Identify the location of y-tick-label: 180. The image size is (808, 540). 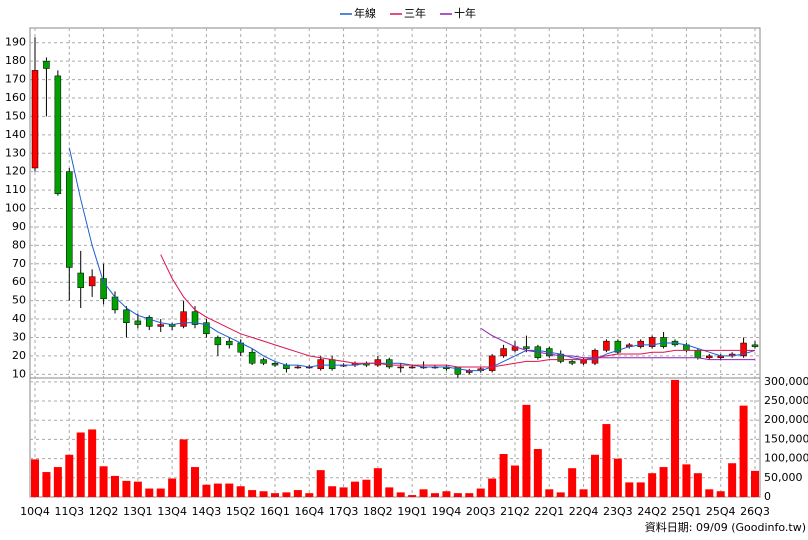
(15, 60).